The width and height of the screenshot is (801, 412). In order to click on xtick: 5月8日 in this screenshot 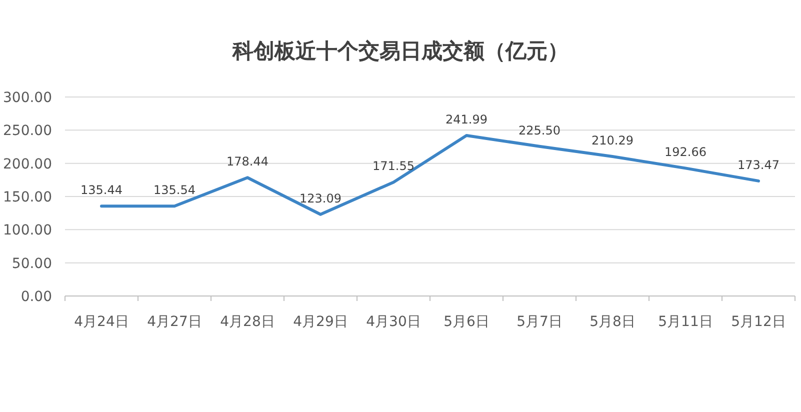, I will do `click(613, 322)`.